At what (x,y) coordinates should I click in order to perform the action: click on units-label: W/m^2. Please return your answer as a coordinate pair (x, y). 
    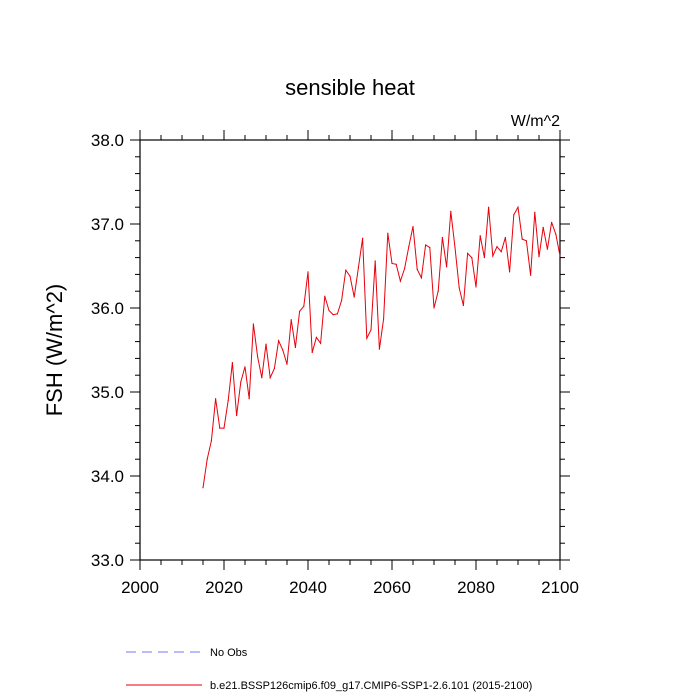
    Looking at the image, I should click on (535, 121).